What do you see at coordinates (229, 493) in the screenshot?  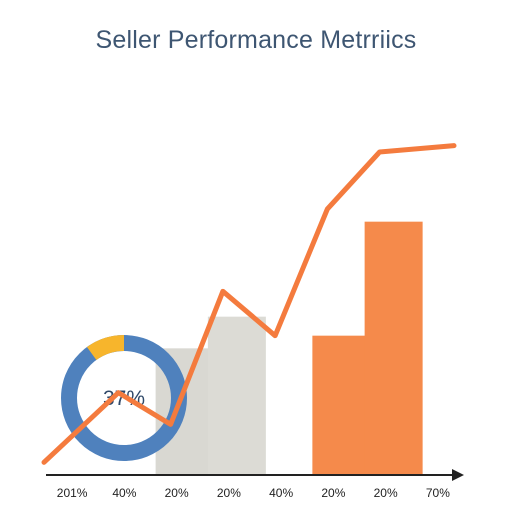 I see `x-tick-label-3: 20%` at bounding box center [229, 493].